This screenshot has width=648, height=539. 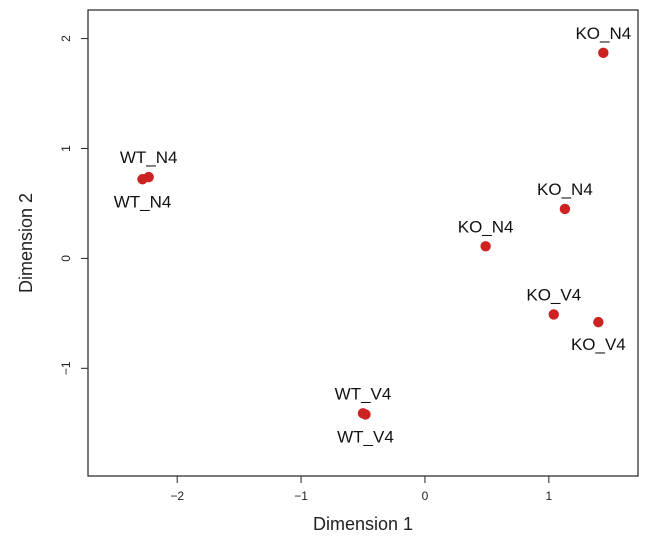 I want to click on x-tick-label: 1, so click(x=548, y=496).